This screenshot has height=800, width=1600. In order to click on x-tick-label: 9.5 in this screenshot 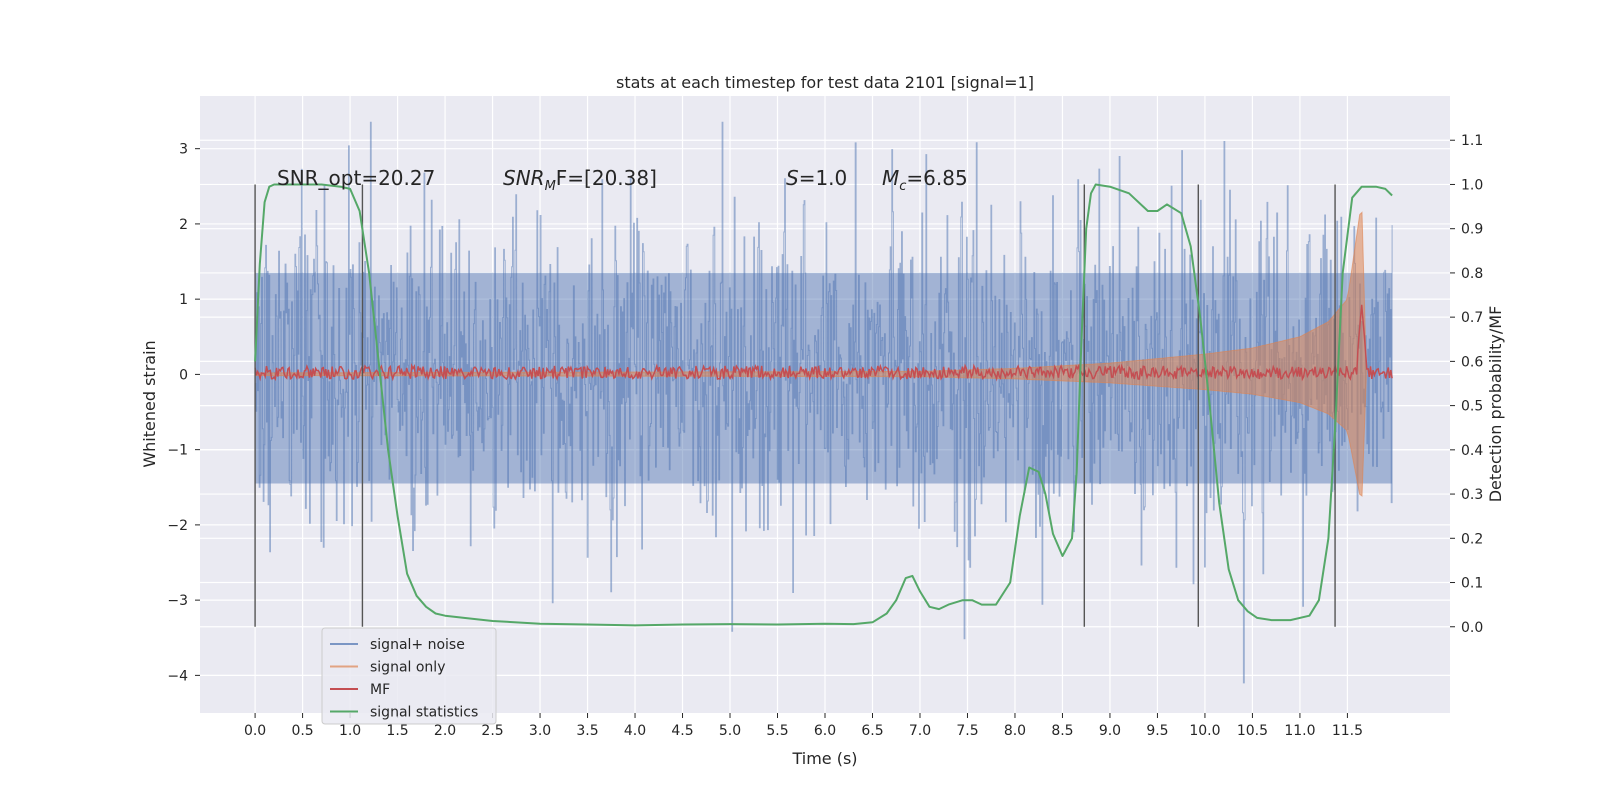, I will do `click(1157, 731)`.